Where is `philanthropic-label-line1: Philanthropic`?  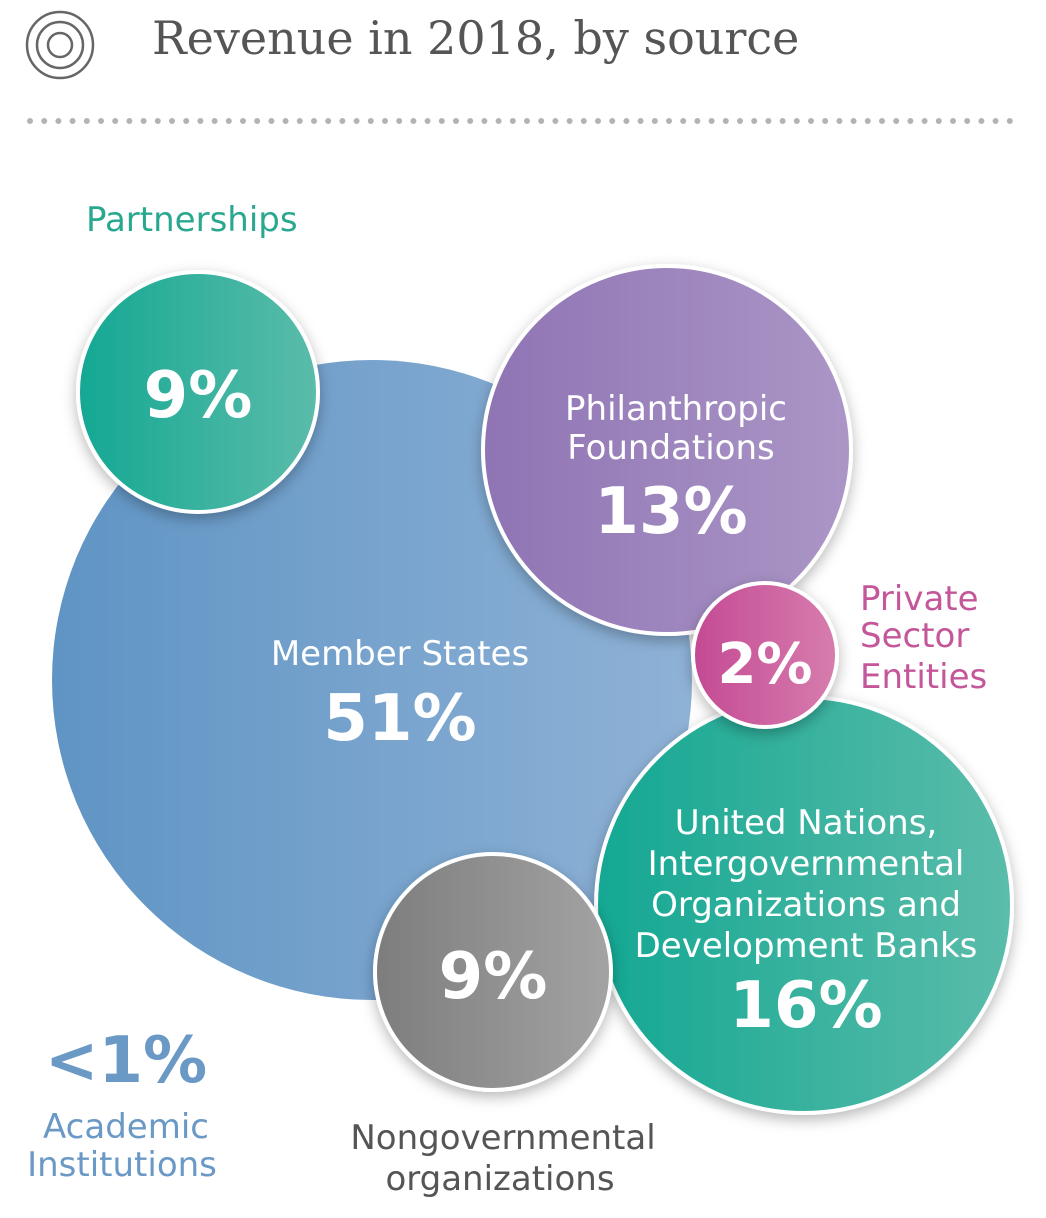
philanthropic-label-line1: Philanthropic is located at coordinates (676, 409).